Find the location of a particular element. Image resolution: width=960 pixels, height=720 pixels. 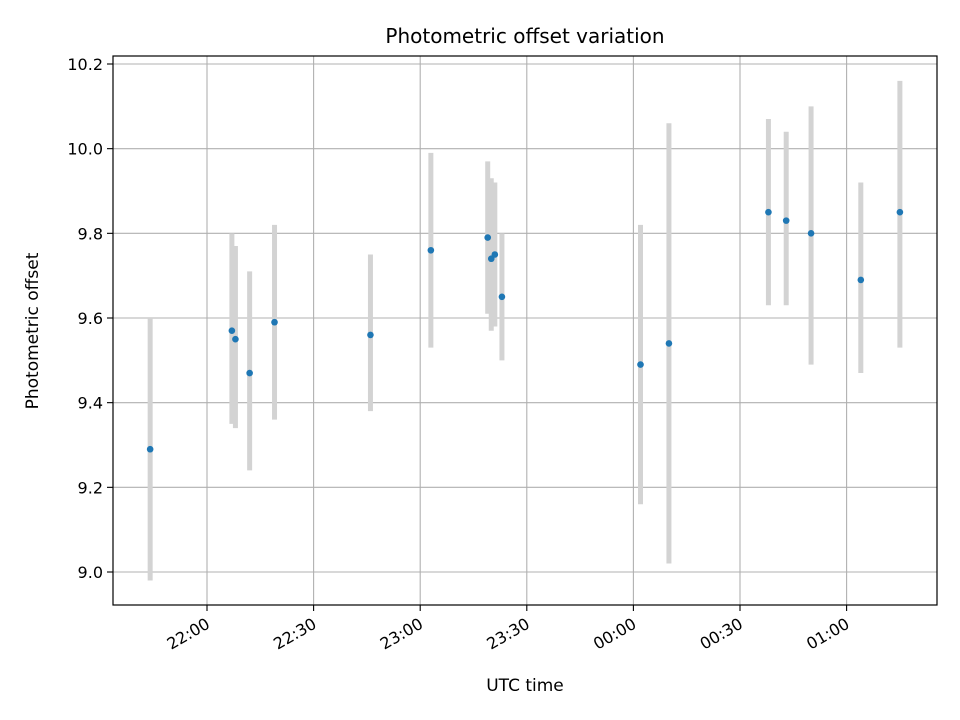

y-tick-label: 9.6 is located at coordinates (90, 318).